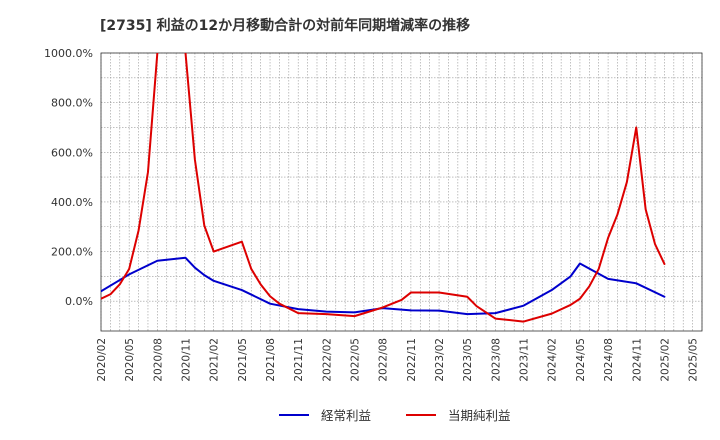 The width and height of the screenshot is (720, 440). I want to click on x-tick-label: 2021/11, so click(299, 360).